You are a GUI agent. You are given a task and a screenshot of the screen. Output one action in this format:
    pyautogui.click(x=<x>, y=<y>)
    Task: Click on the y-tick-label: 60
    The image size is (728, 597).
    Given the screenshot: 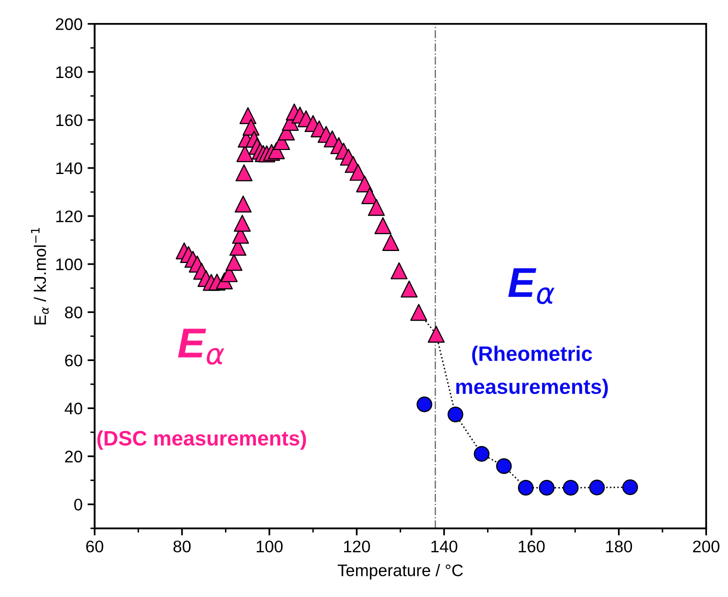 What is the action you would take?
    pyautogui.click(x=73, y=360)
    